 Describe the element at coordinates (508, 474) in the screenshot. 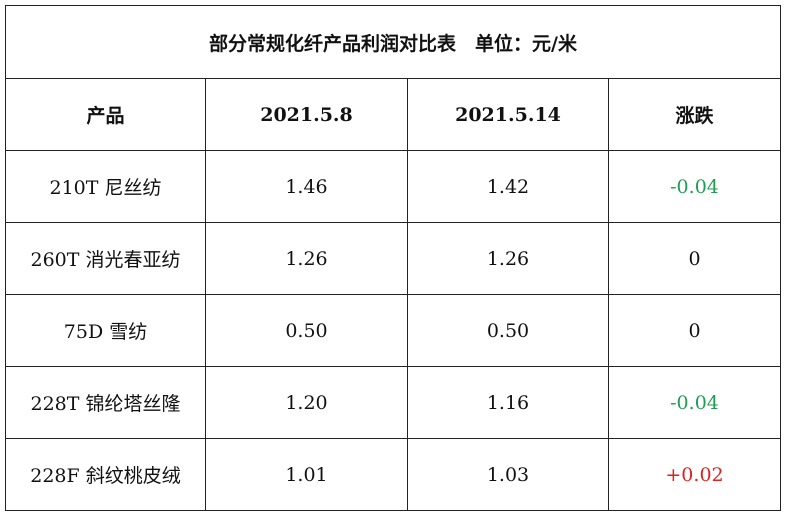

I see `value-cell: 1.03` at that location.